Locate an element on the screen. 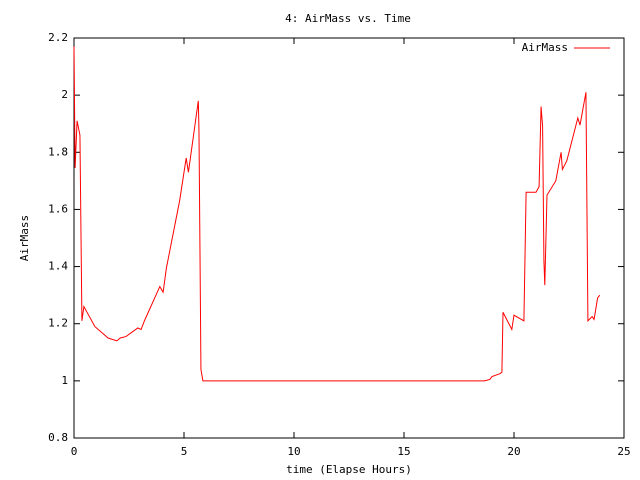  chart-title: 4: AirMass vs. Time is located at coordinates (348, 18).